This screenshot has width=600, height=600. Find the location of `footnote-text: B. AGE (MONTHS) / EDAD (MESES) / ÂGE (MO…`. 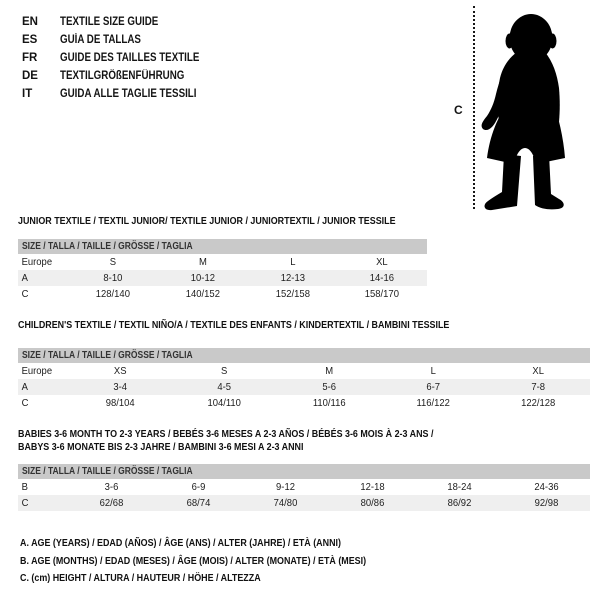

footnote-text: B. AGE (MONTHS) / EDAD (MESES) / ÂGE (MO… is located at coordinates (193, 560).